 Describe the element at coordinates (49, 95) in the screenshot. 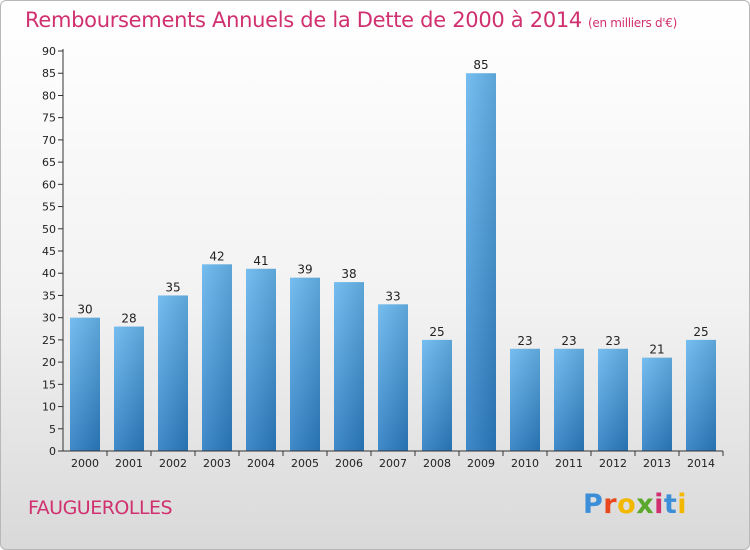

I see `y-tick-label: 80` at that location.